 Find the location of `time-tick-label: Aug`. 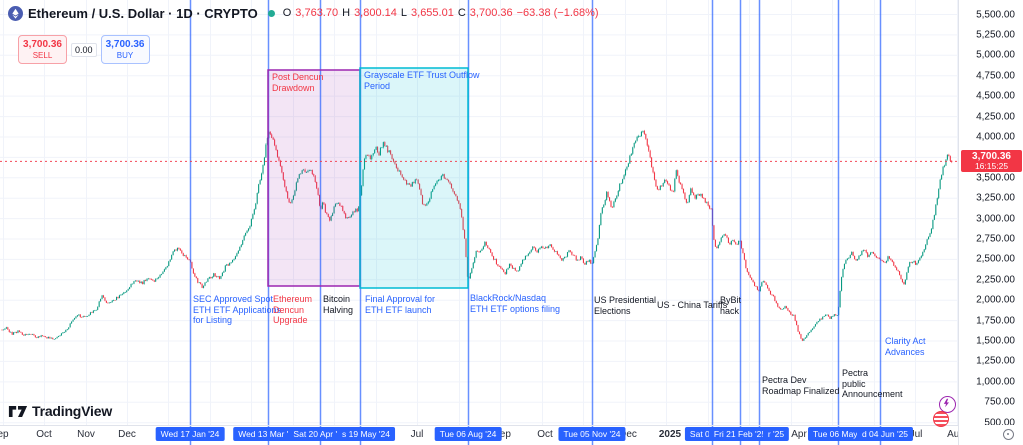

time-tick-label: Aug is located at coordinates (956, 434).